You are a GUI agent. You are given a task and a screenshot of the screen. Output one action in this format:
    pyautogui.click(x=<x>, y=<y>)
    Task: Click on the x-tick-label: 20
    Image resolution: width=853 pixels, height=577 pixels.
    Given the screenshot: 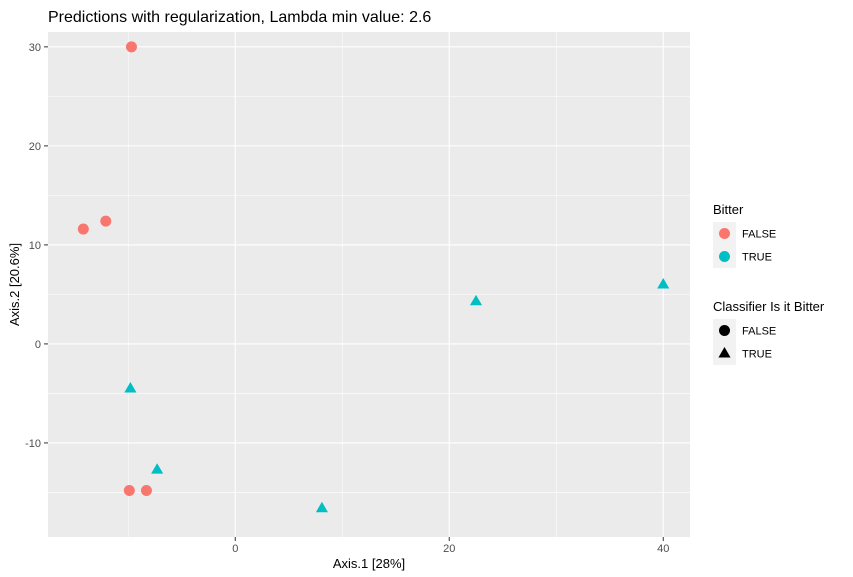 What is the action you would take?
    pyautogui.click(x=449, y=549)
    